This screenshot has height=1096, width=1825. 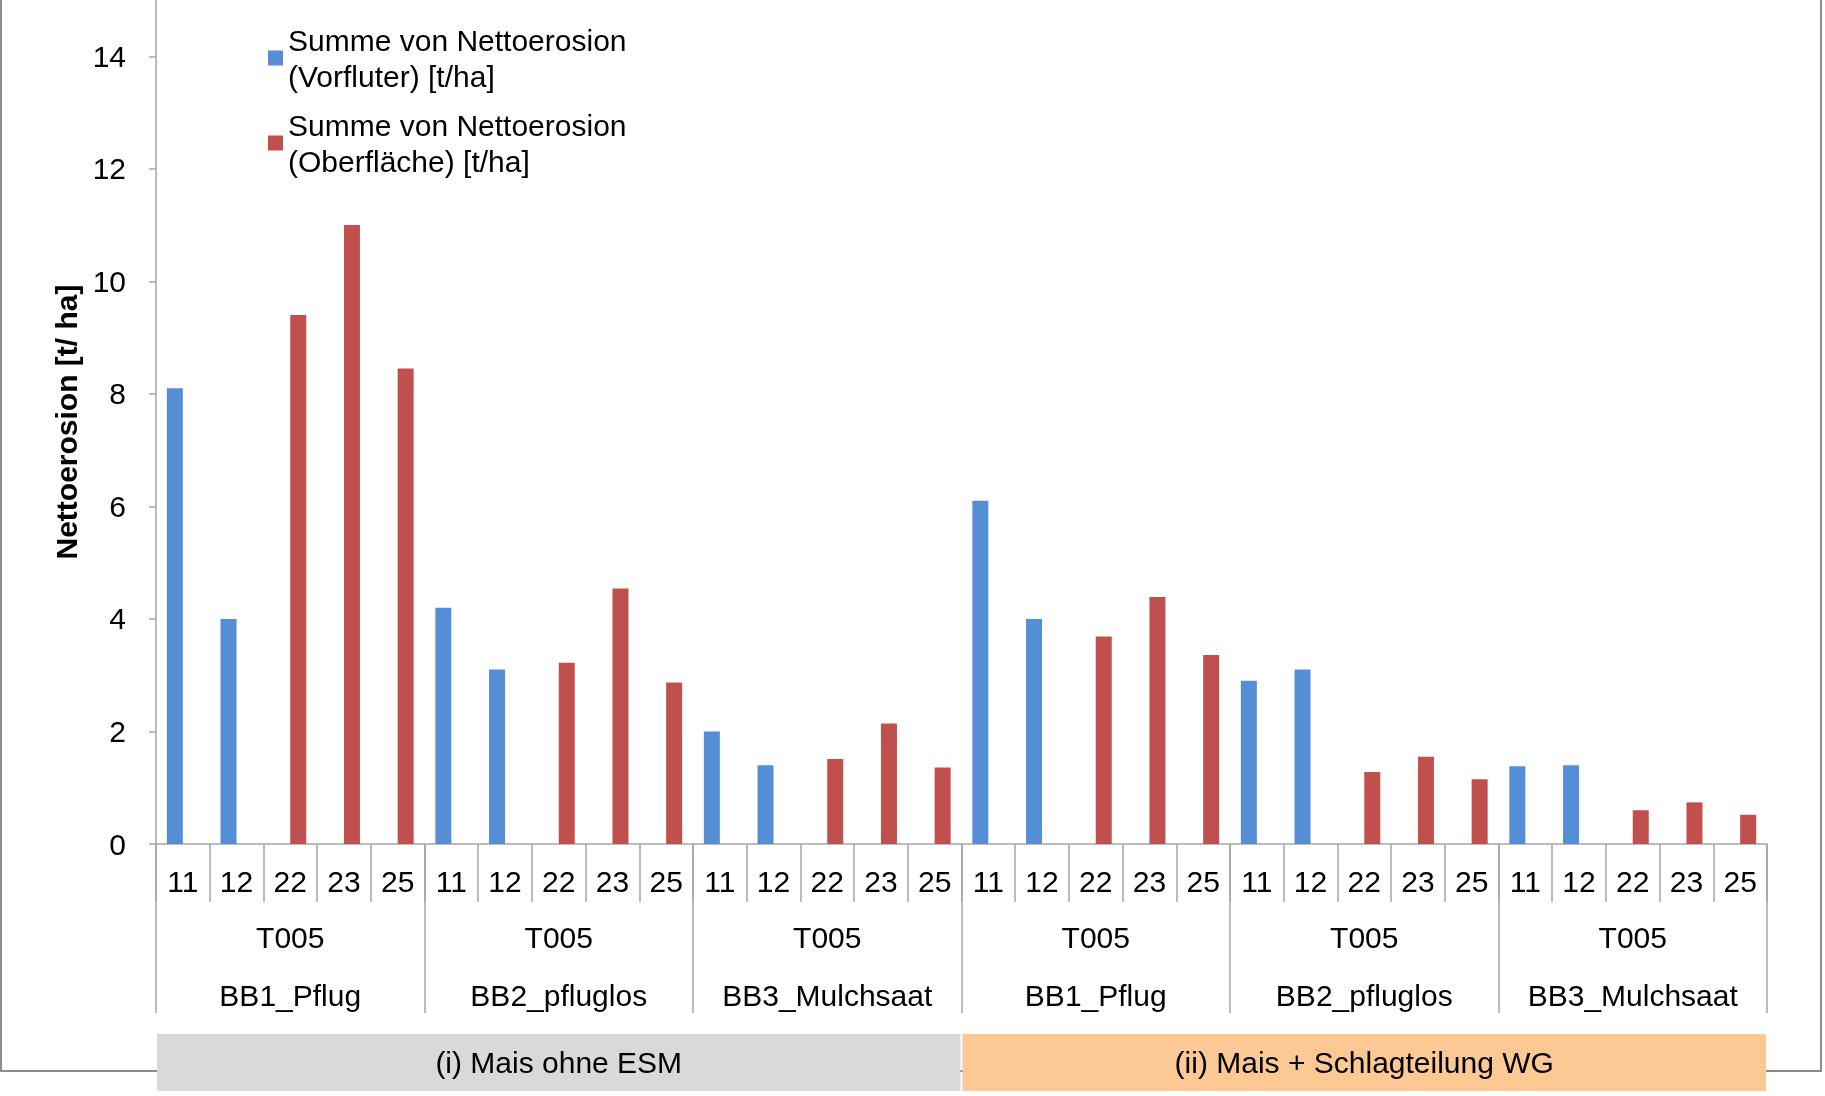 I want to click on y-tick-label: 10, so click(x=109, y=281).